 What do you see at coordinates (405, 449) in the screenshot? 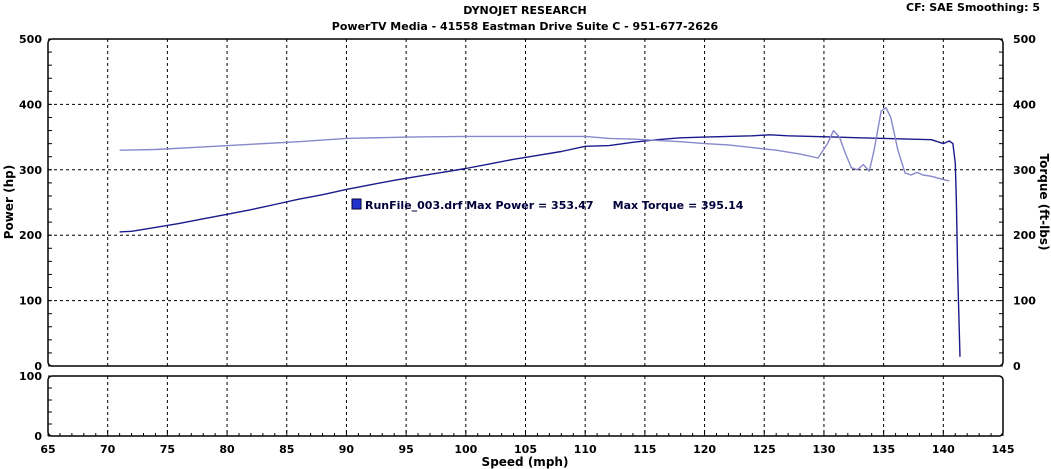
I see `x-tick-label: 95` at bounding box center [405, 449].